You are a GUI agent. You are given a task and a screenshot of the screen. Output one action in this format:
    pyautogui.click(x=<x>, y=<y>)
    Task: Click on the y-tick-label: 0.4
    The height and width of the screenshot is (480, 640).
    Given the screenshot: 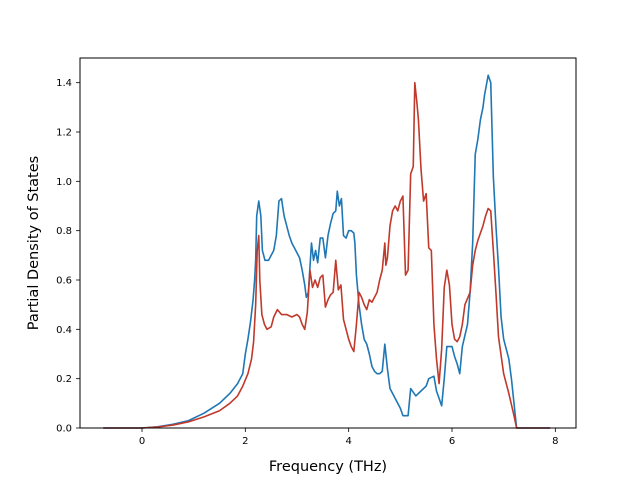 What is the action you would take?
    pyautogui.click(x=64, y=330)
    